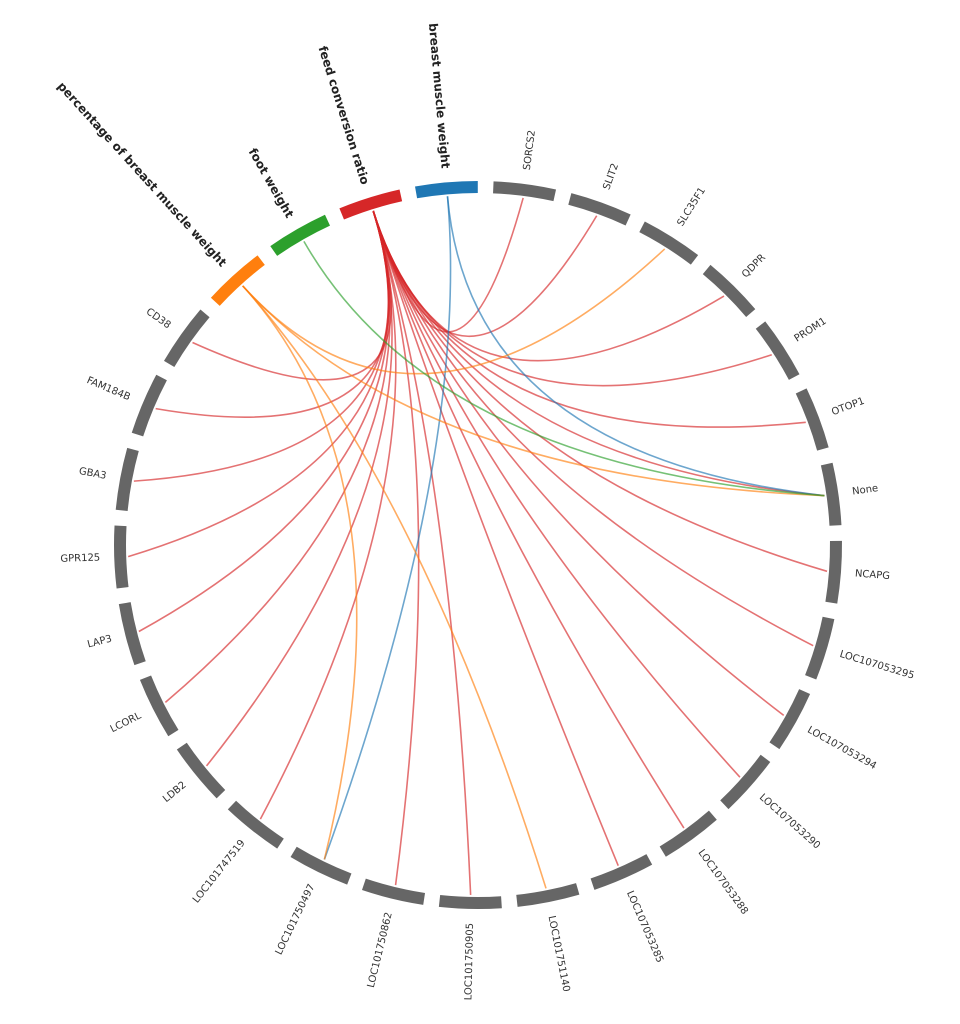 The height and width of the screenshot is (1024, 960). What do you see at coordinates (108, 389) in the screenshot?
I see `gene-label: FAM184B` at bounding box center [108, 389].